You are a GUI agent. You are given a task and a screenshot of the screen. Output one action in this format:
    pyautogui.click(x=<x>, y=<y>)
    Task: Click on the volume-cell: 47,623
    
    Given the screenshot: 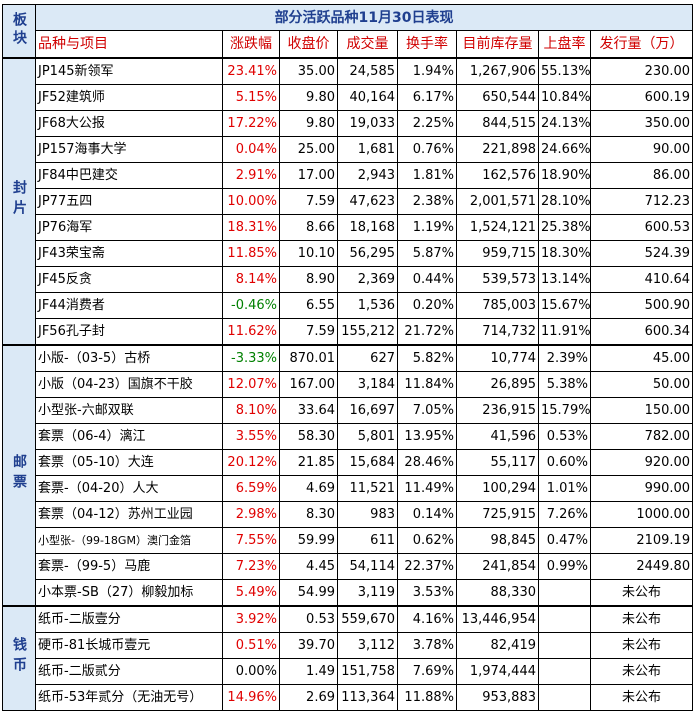 What is the action you would take?
    pyautogui.click(x=367, y=201)
    